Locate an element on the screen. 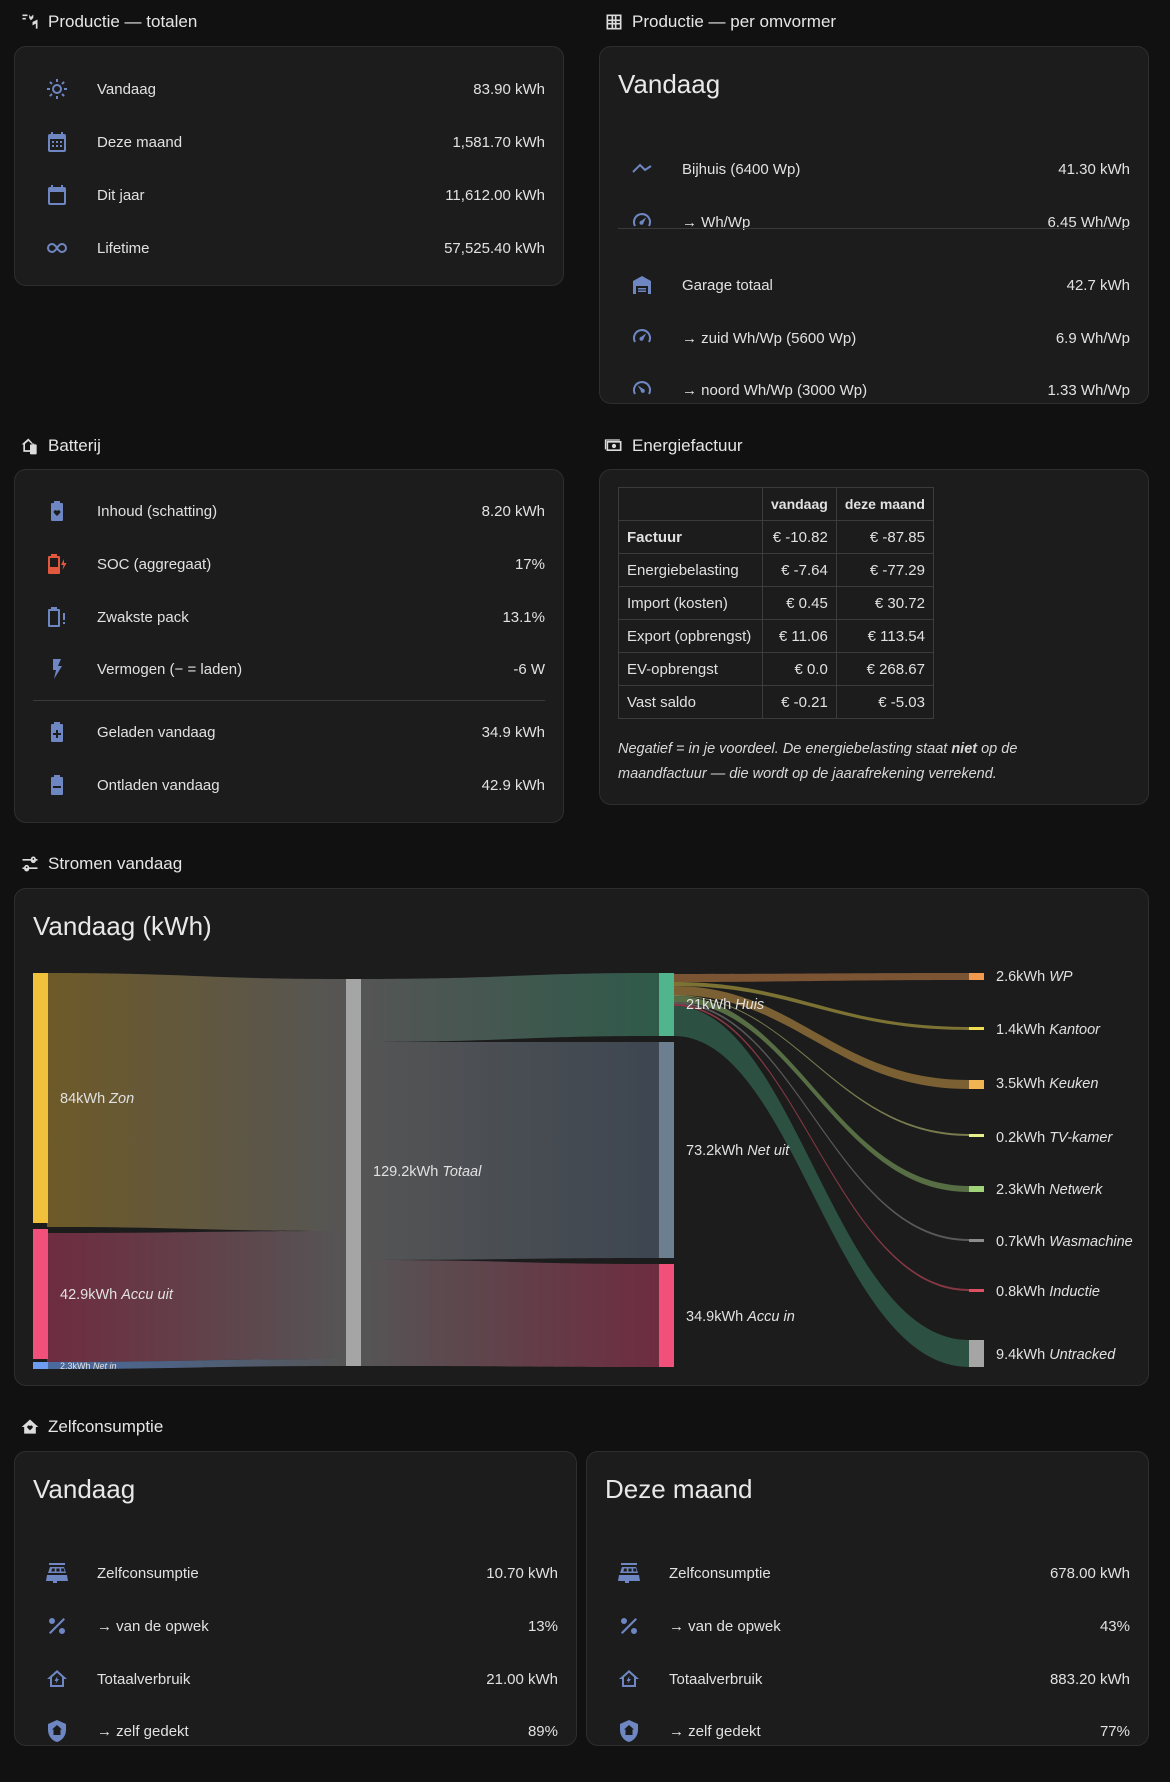 Image resolution: width=1170 pixels, height=1782 pixels. row-label: → zuid Wh/Wp (5600 Wp) is located at coordinates (769, 338).